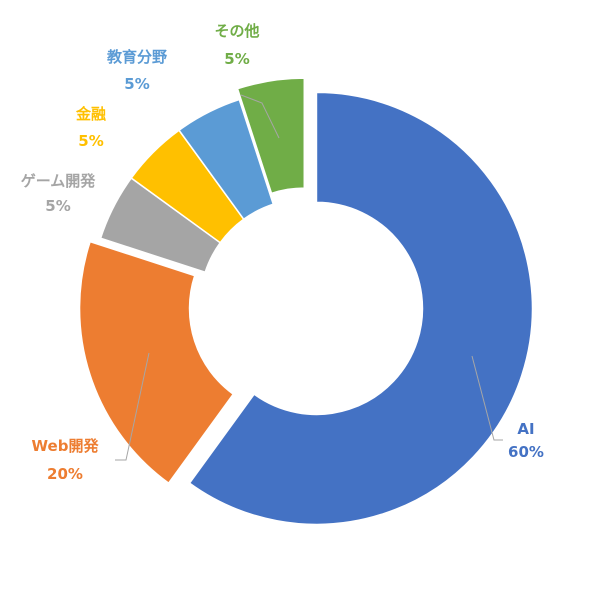 The height and width of the screenshot is (590, 592). What do you see at coordinates (526, 452) in the screenshot?
I see `slice-value-label-0: 60%` at bounding box center [526, 452].